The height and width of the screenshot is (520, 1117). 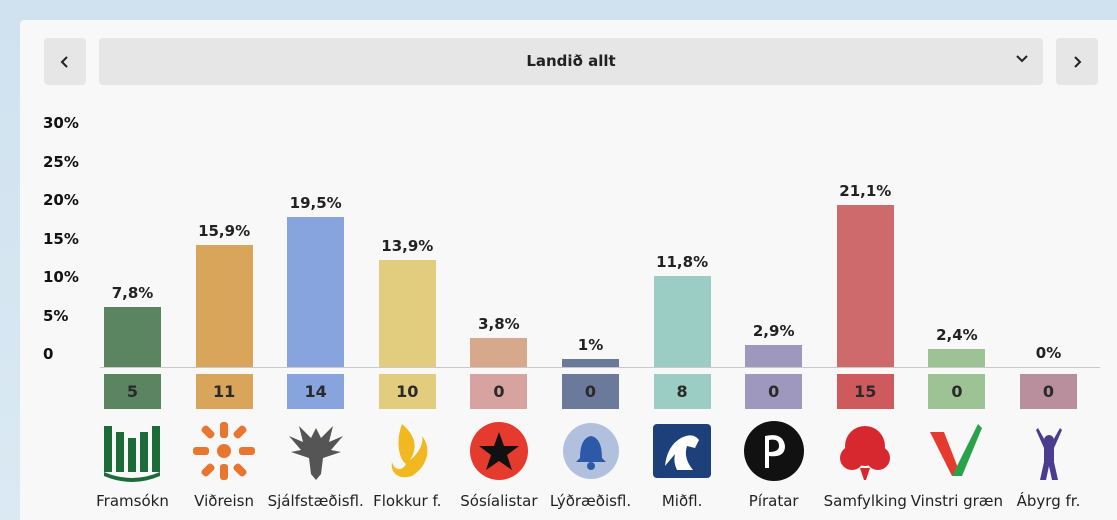 I want to click on bar-value-label: 19,5%, so click(x=315, y=202).